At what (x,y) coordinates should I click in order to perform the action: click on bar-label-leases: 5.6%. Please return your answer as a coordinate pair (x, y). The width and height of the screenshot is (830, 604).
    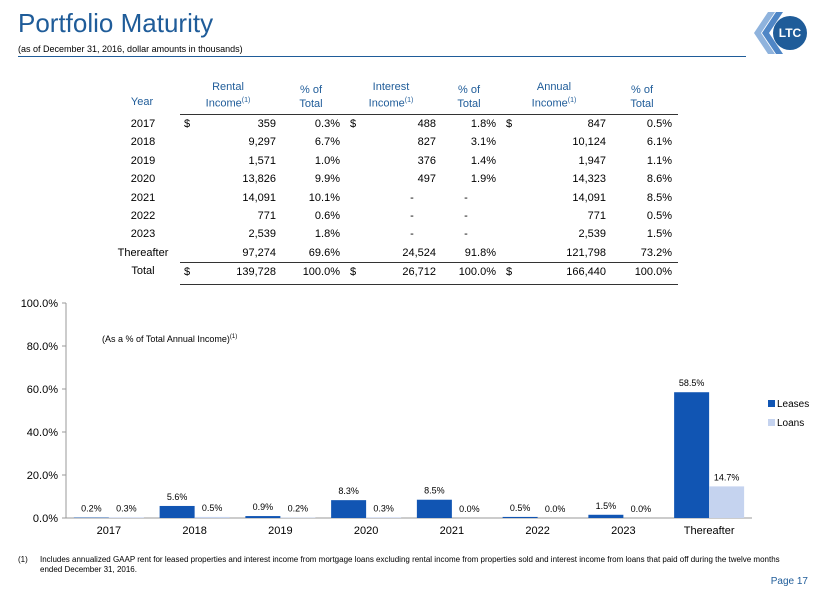
    Looking at the image, I should click on (177, 497).